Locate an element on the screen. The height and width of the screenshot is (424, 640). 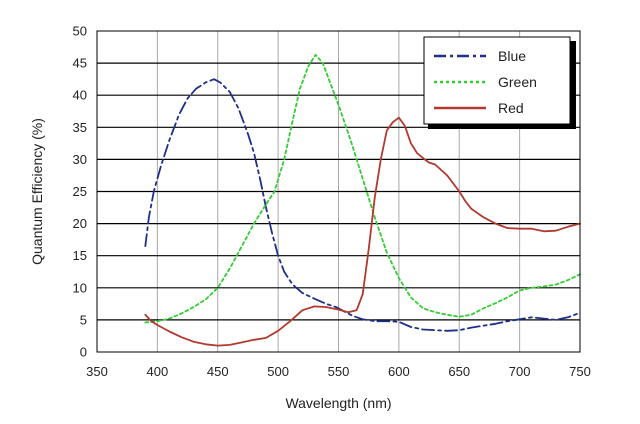
legend: Blue Green Red is located at coordinates (499, 82).